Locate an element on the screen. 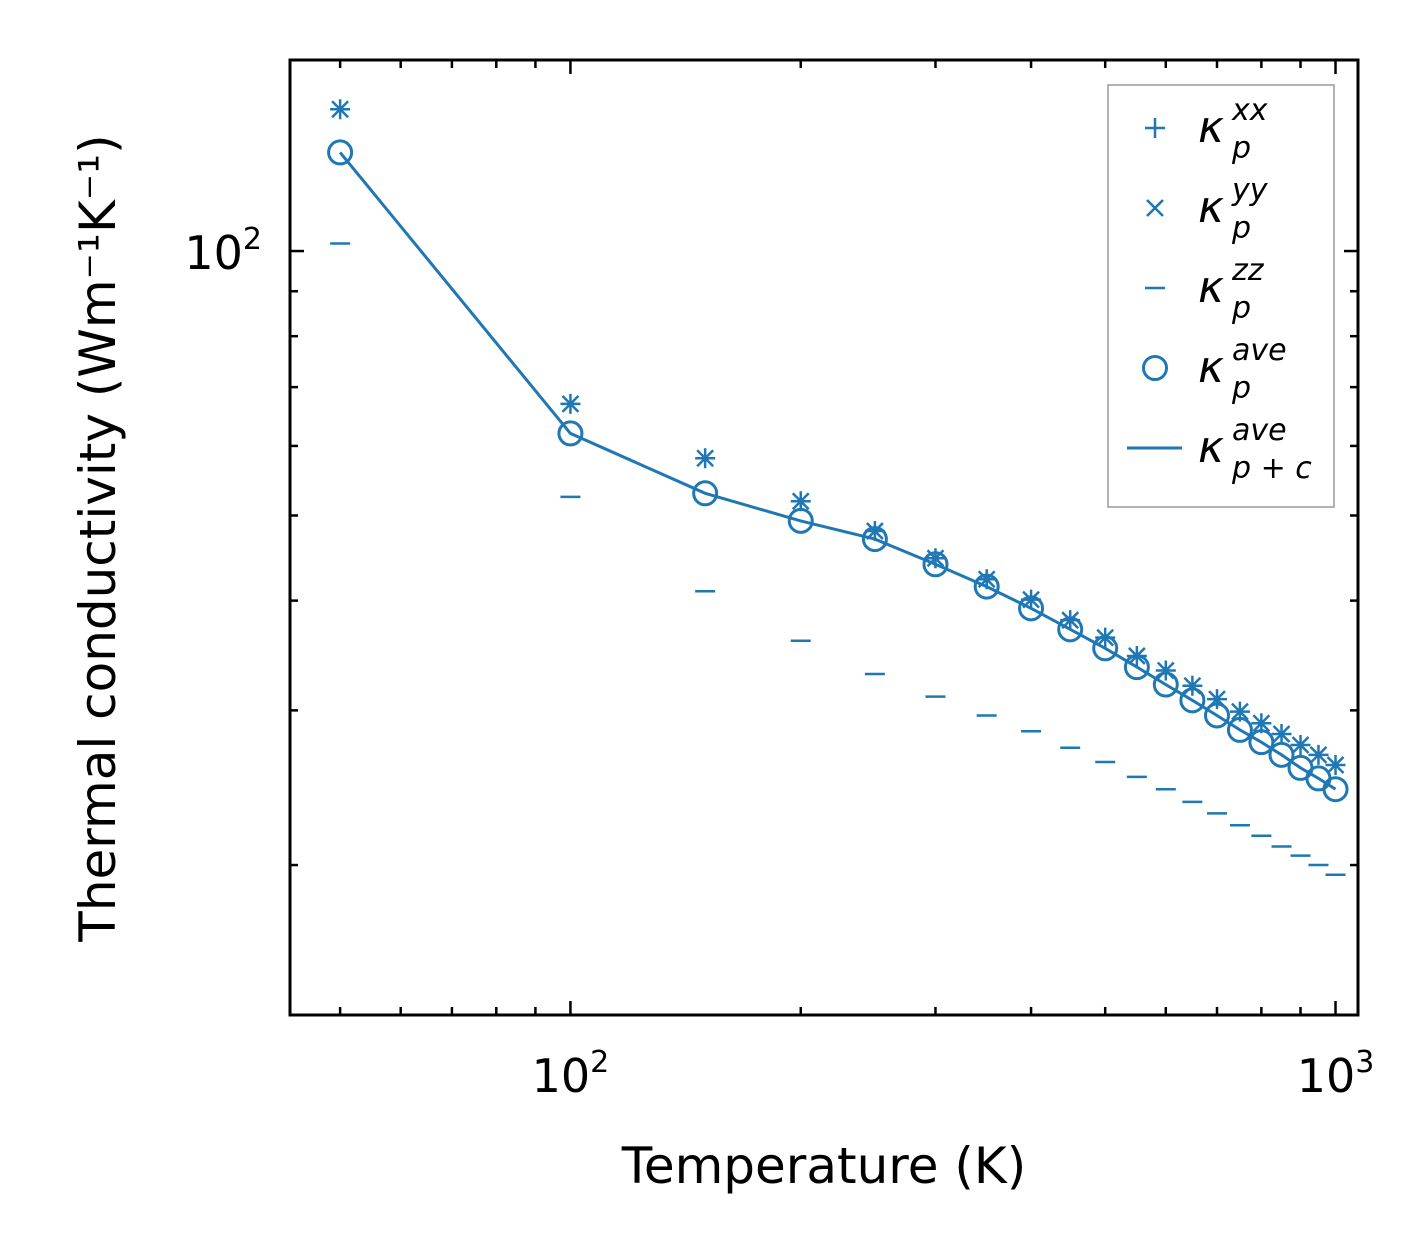  legend-marker-circle is located at coordinates (1155, 368).